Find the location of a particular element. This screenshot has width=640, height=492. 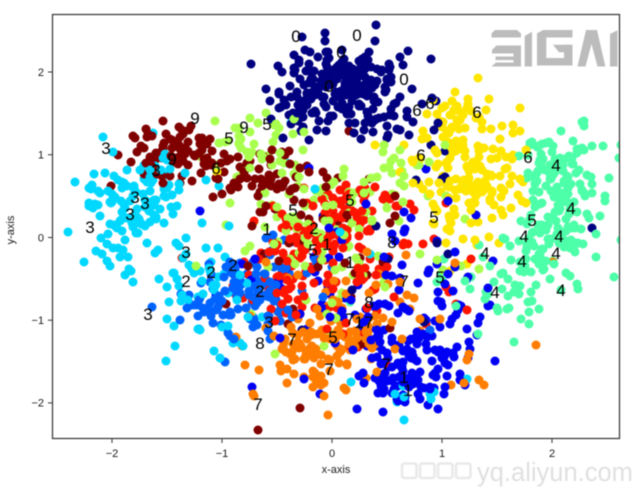

svg-text: x-axis is located at coordinates (336, 470).